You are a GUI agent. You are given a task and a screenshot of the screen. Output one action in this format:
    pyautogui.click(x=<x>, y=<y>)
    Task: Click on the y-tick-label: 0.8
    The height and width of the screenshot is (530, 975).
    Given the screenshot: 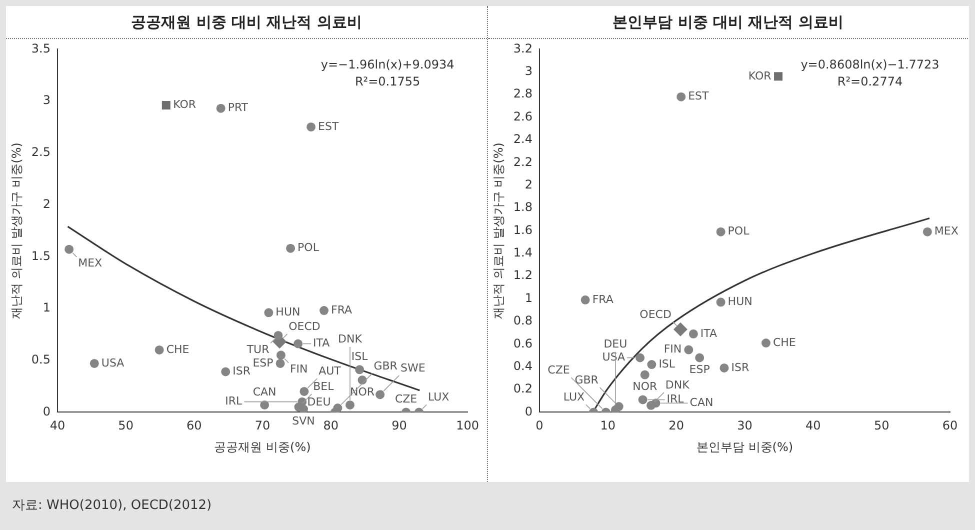 What is the action you would take?
    pyautogui.click(x=522, y=321)
    